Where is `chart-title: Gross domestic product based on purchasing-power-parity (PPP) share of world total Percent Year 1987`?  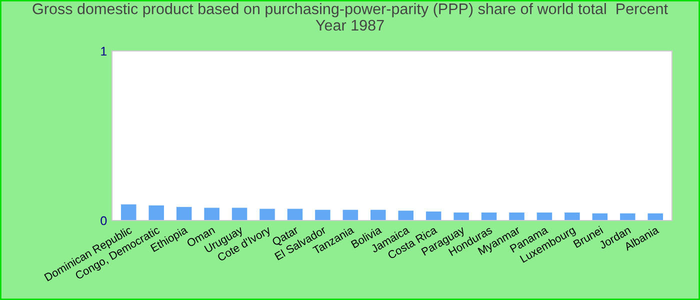
chart-title: Gross domestic product based on purchasing-power-parity (PPP) share of world total Percent Year 1987 is located at coordinates (350, 17).